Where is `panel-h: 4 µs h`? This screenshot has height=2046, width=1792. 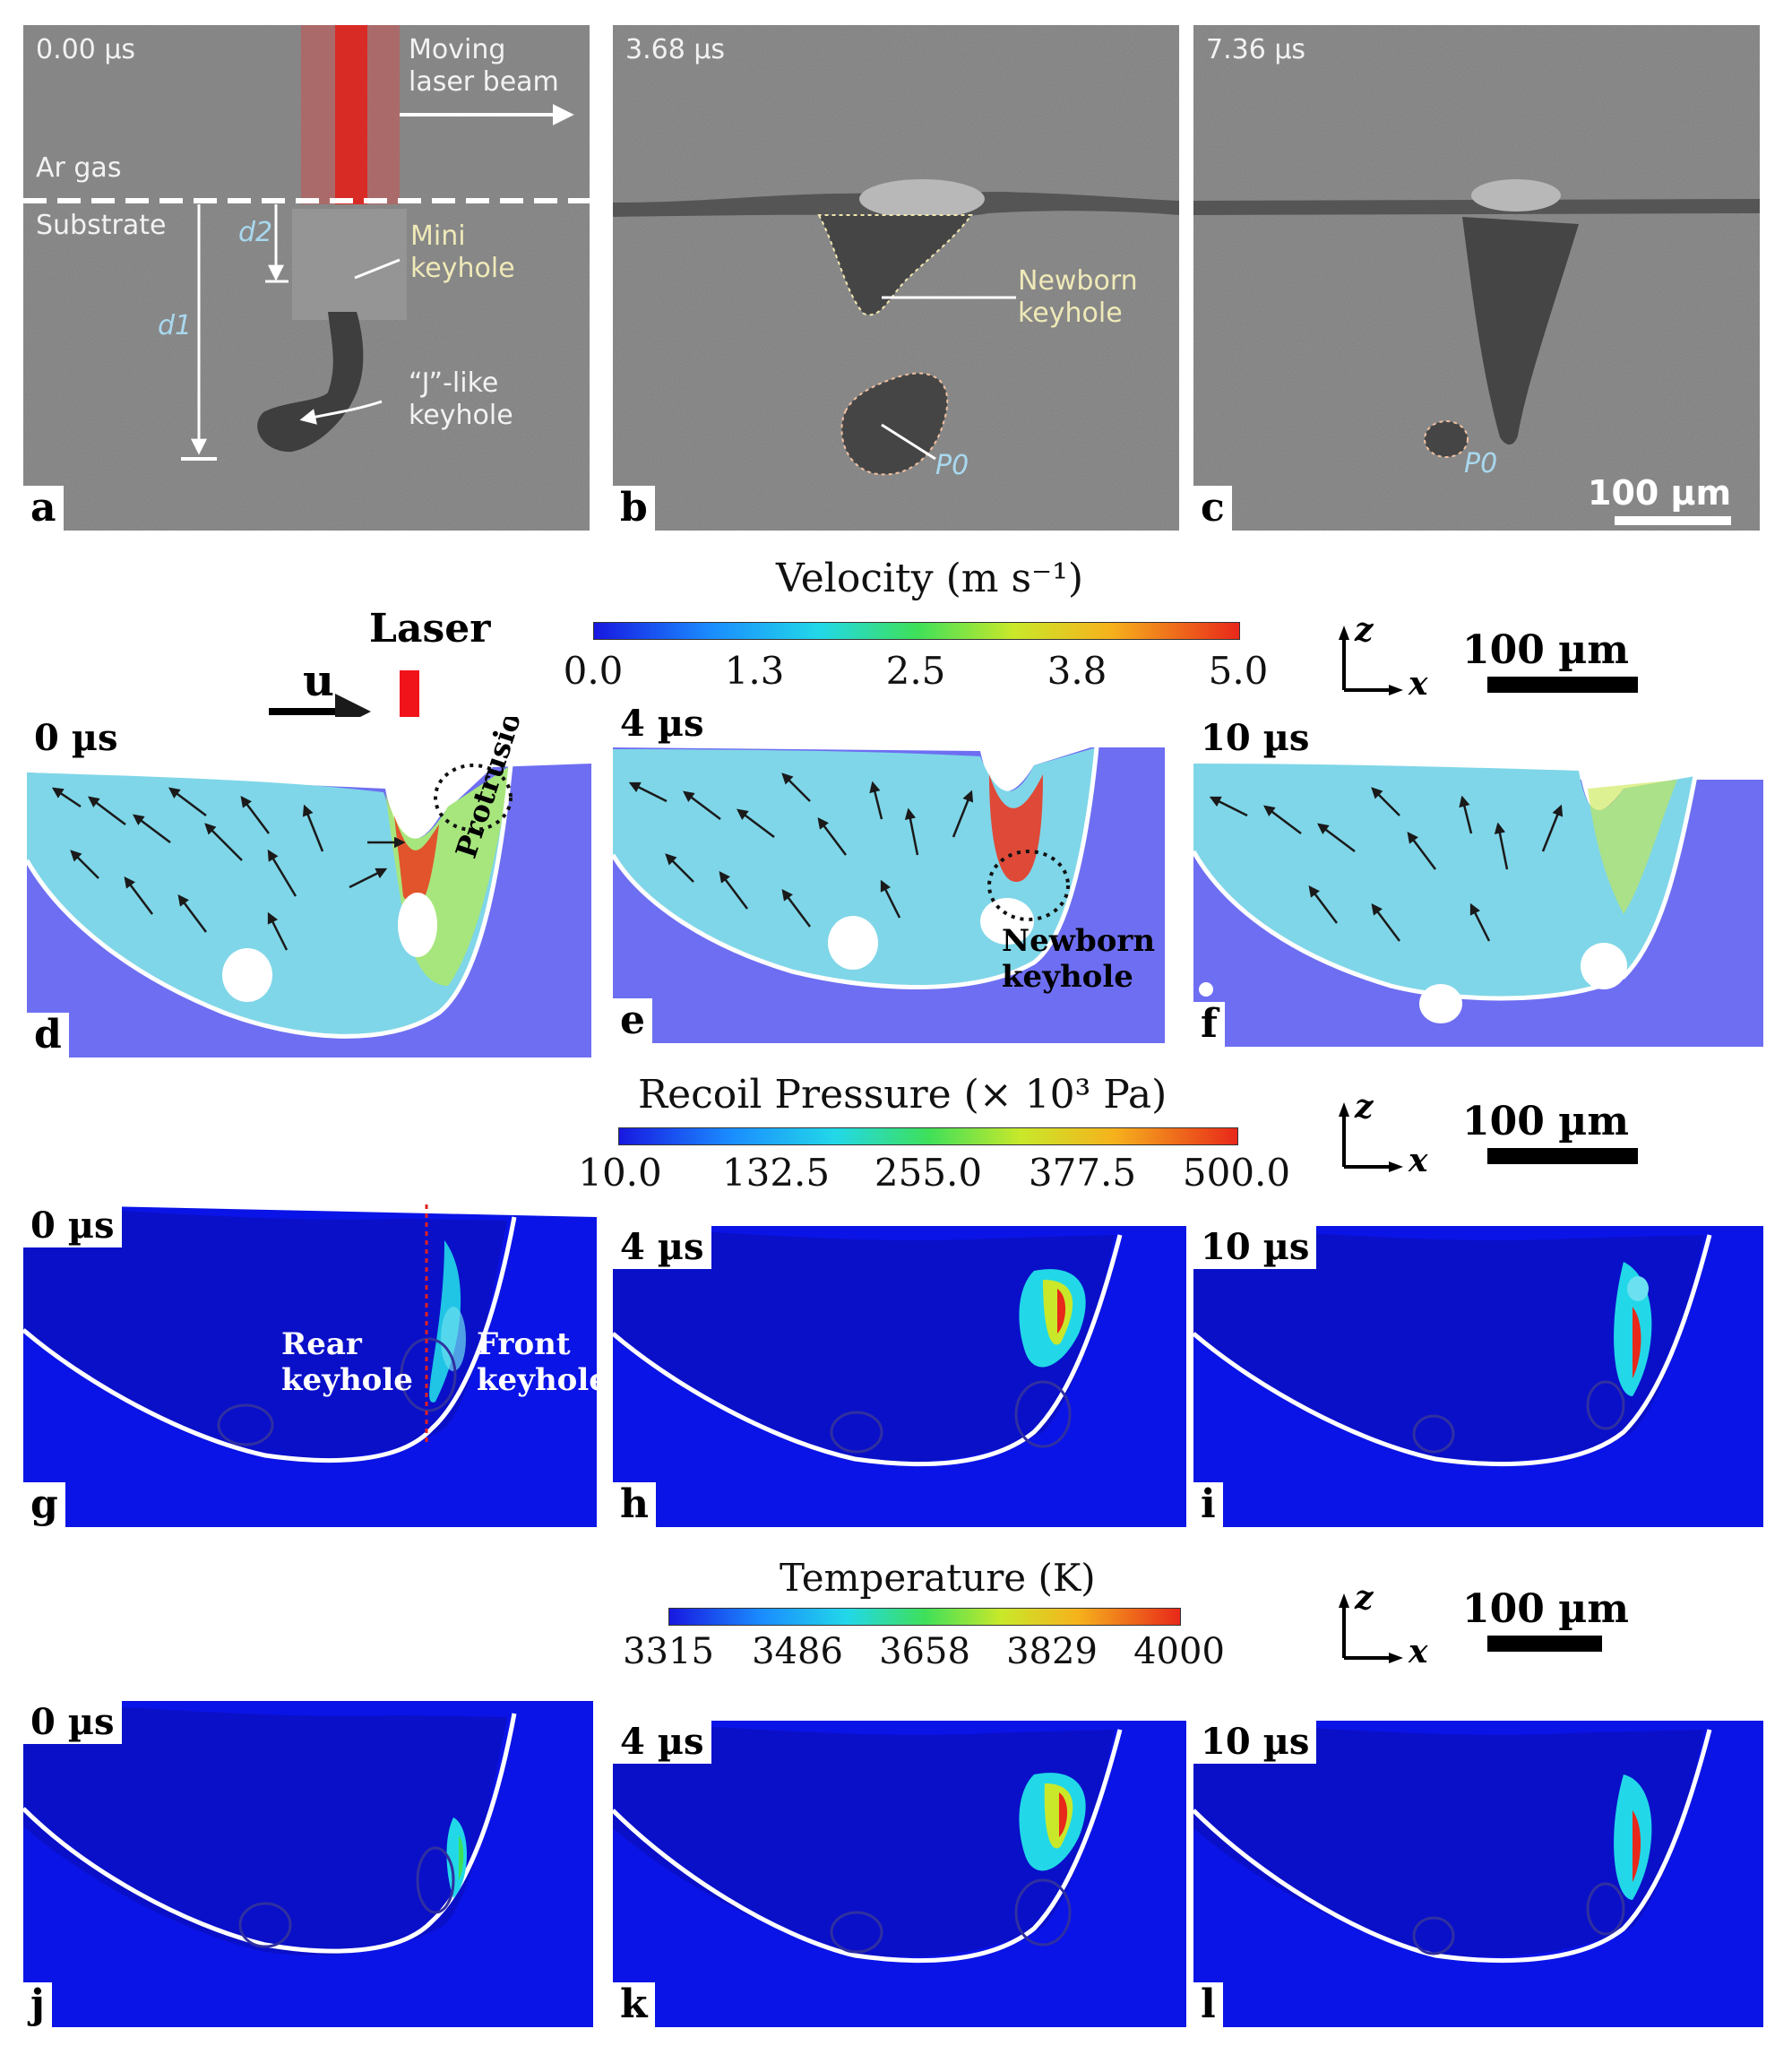 panel-h: 4 µs h is located at coordinates (899, 1376).